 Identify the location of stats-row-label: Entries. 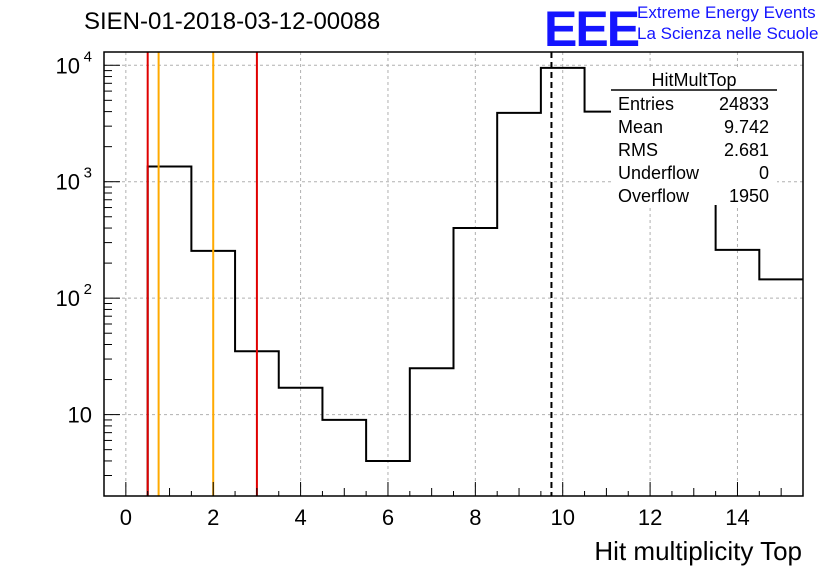
(646, 104).